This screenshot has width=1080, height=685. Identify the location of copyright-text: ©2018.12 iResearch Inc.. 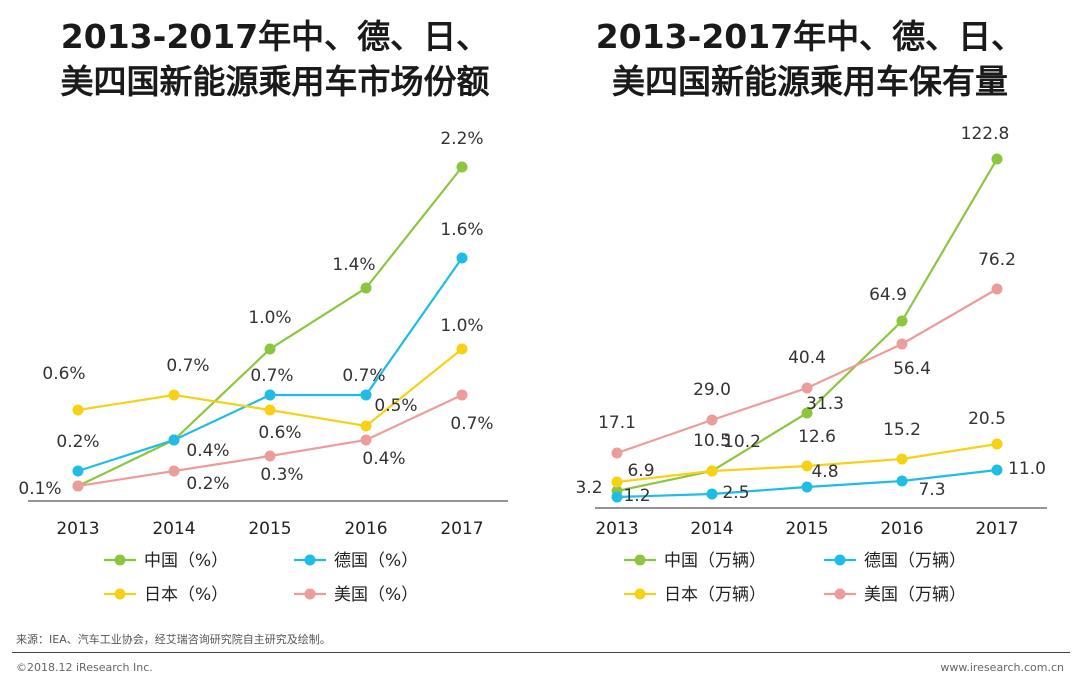
(84, 667).